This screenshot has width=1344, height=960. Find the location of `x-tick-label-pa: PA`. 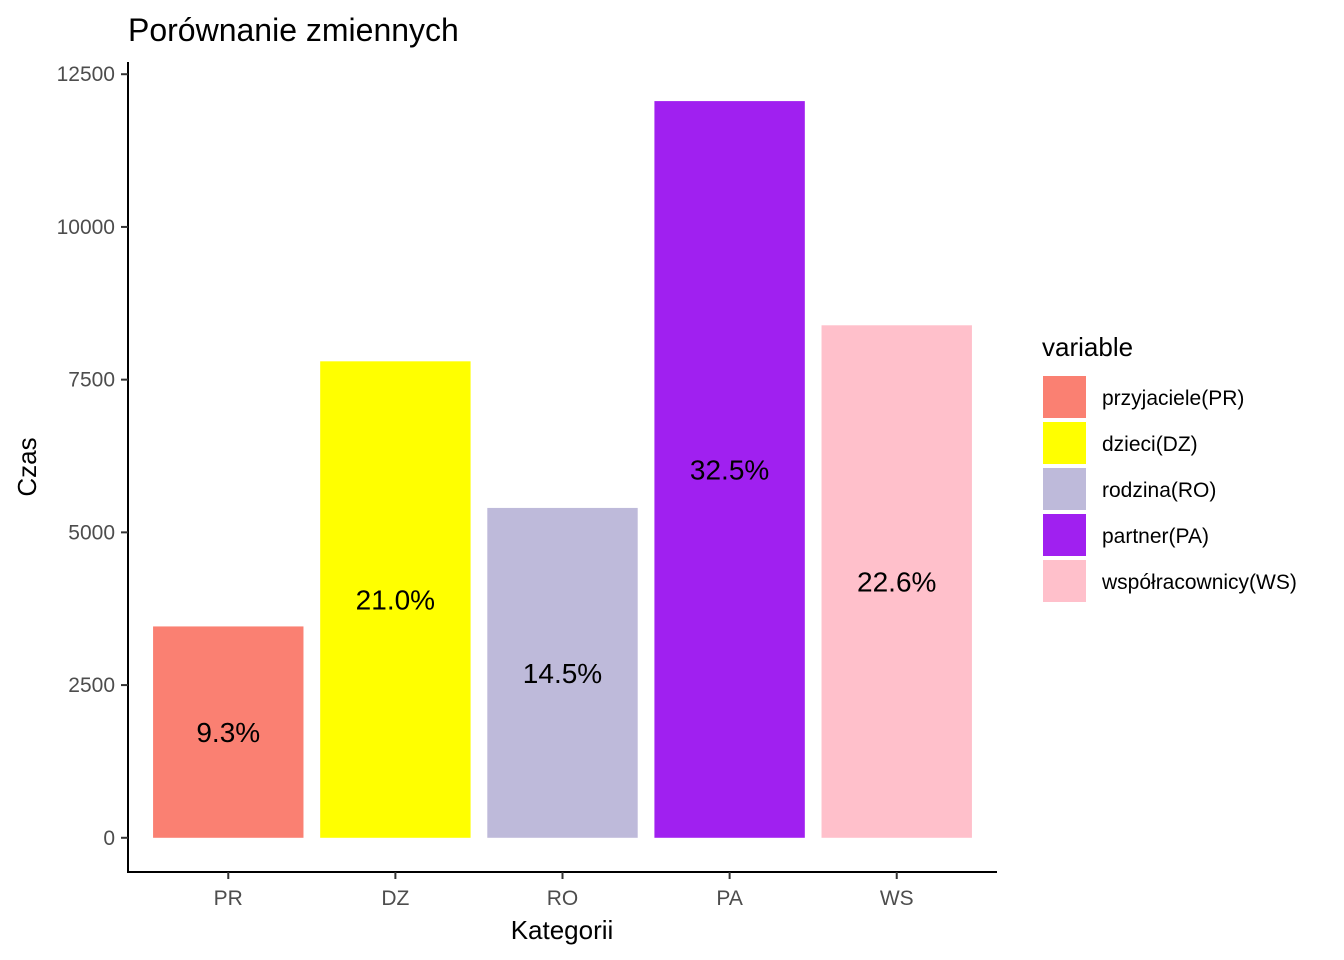

x-tick-label-pa: PA is located at coordinates (729, 898).